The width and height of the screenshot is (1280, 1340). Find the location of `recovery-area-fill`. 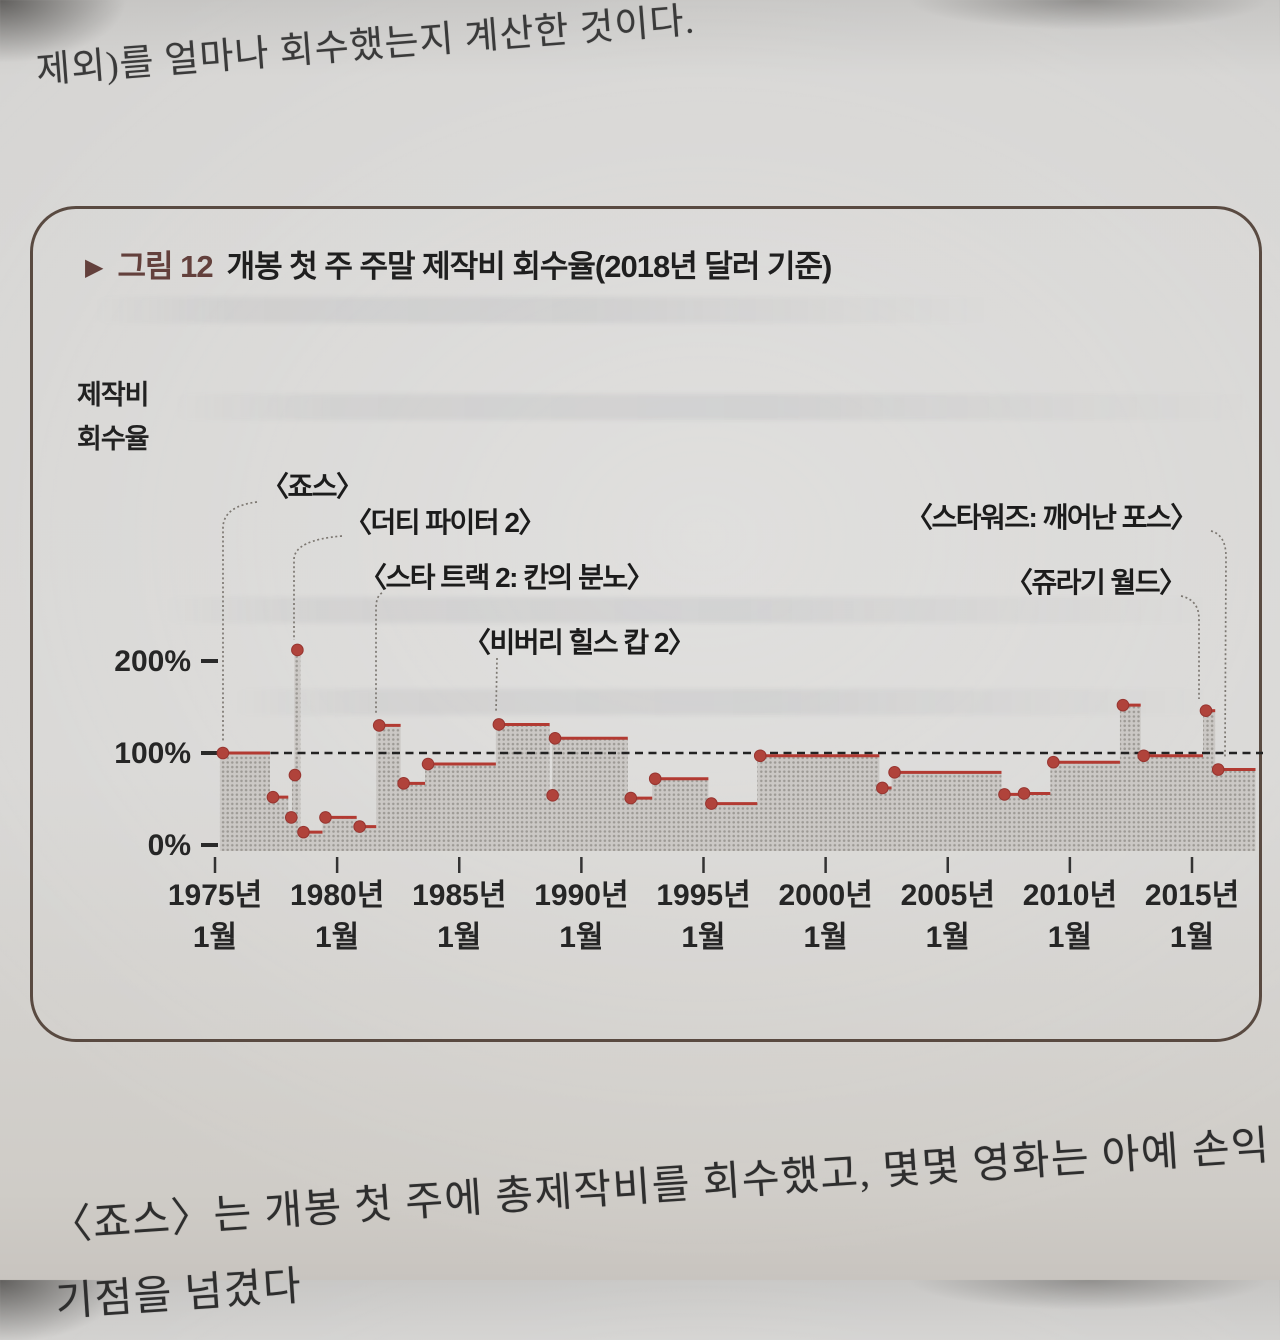

recovery-area-fill is located at coordinates (737, 750).